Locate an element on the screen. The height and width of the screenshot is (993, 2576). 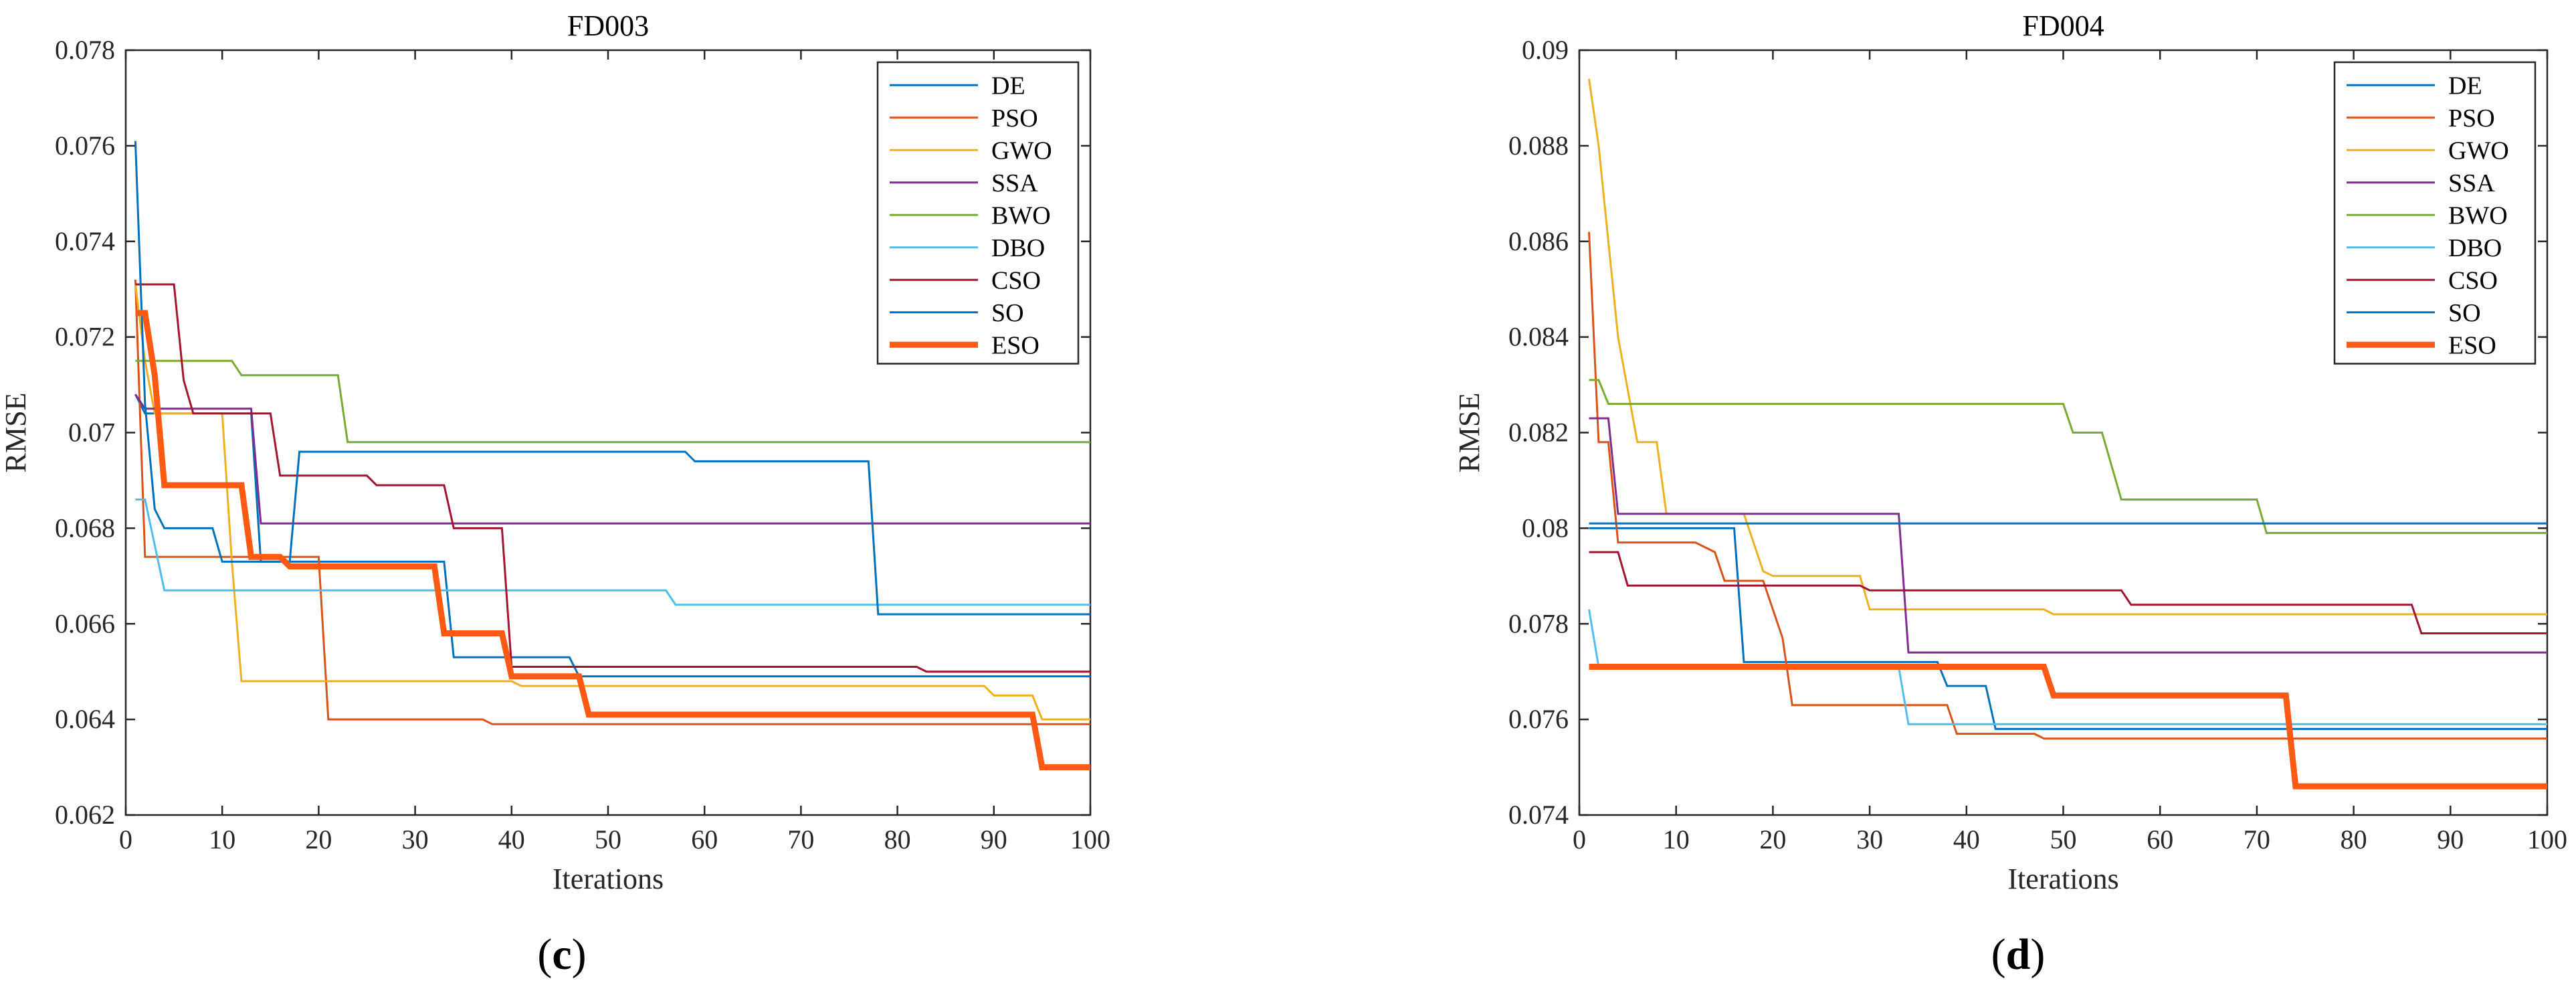
series-line-de is located at coordinates (2068, 628).